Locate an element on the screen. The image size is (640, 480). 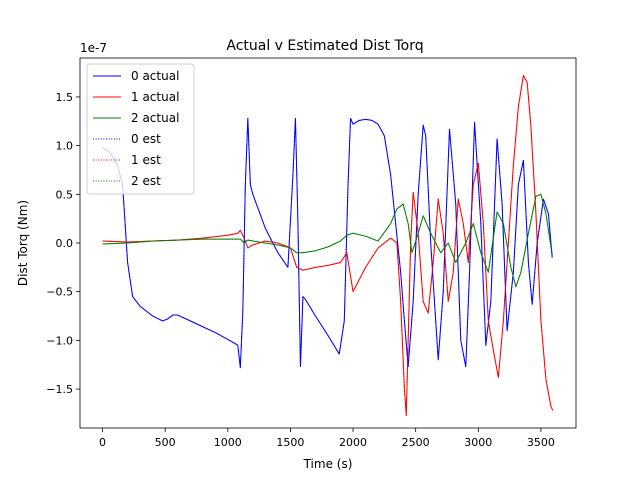
x-axis-label: Time (s) is located at coordinates (328, 464).